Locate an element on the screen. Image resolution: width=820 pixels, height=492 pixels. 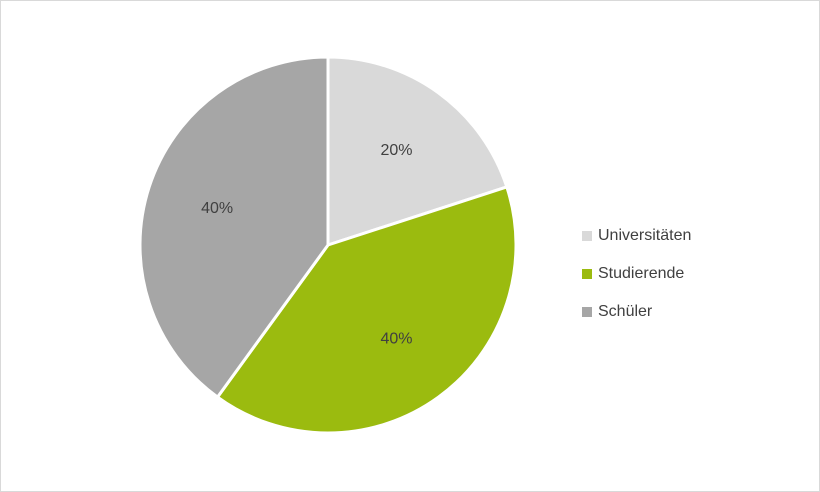
data-label: 20% is located at coordinates (396, 150).